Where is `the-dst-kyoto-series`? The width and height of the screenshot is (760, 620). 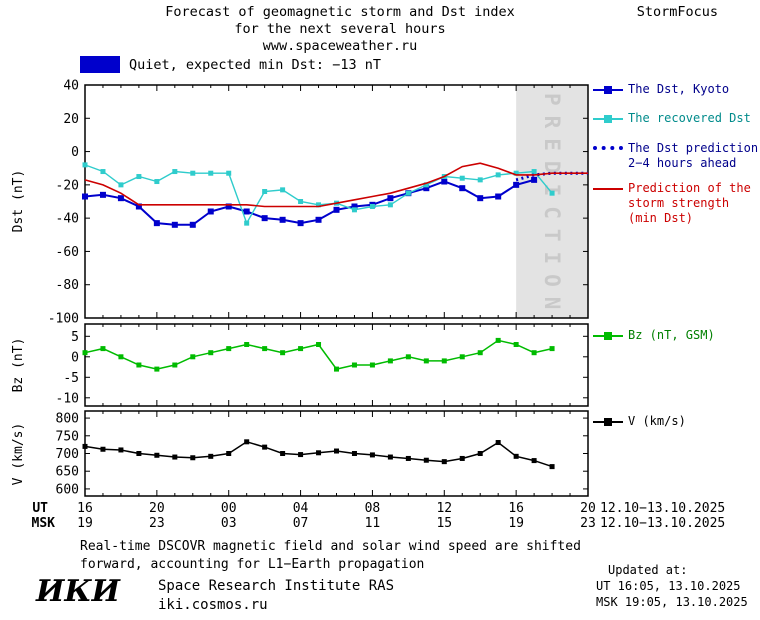
the-dst-kyoto-series is located at coordinates (309, 202).